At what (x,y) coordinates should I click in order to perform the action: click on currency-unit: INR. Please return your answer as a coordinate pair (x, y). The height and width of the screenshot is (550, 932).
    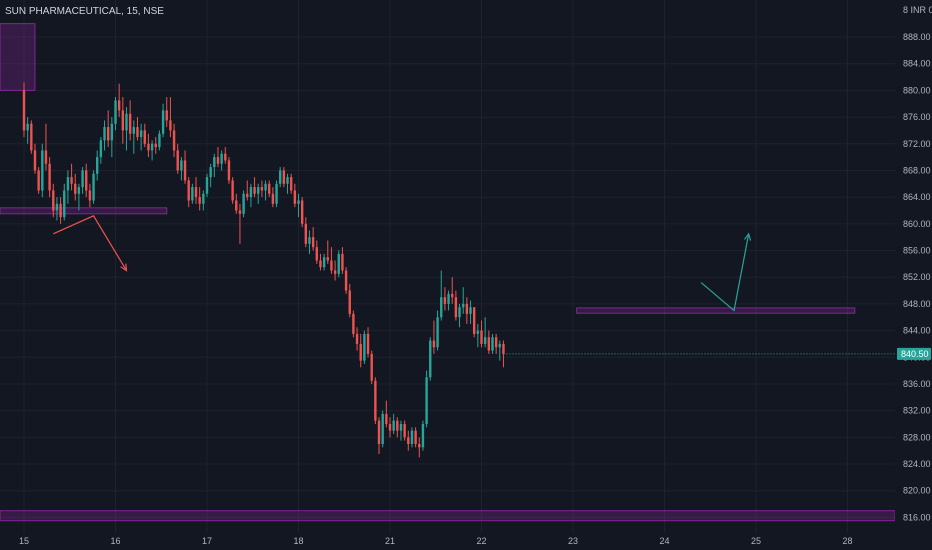
    Looking at the image, I should click on (919, 10).